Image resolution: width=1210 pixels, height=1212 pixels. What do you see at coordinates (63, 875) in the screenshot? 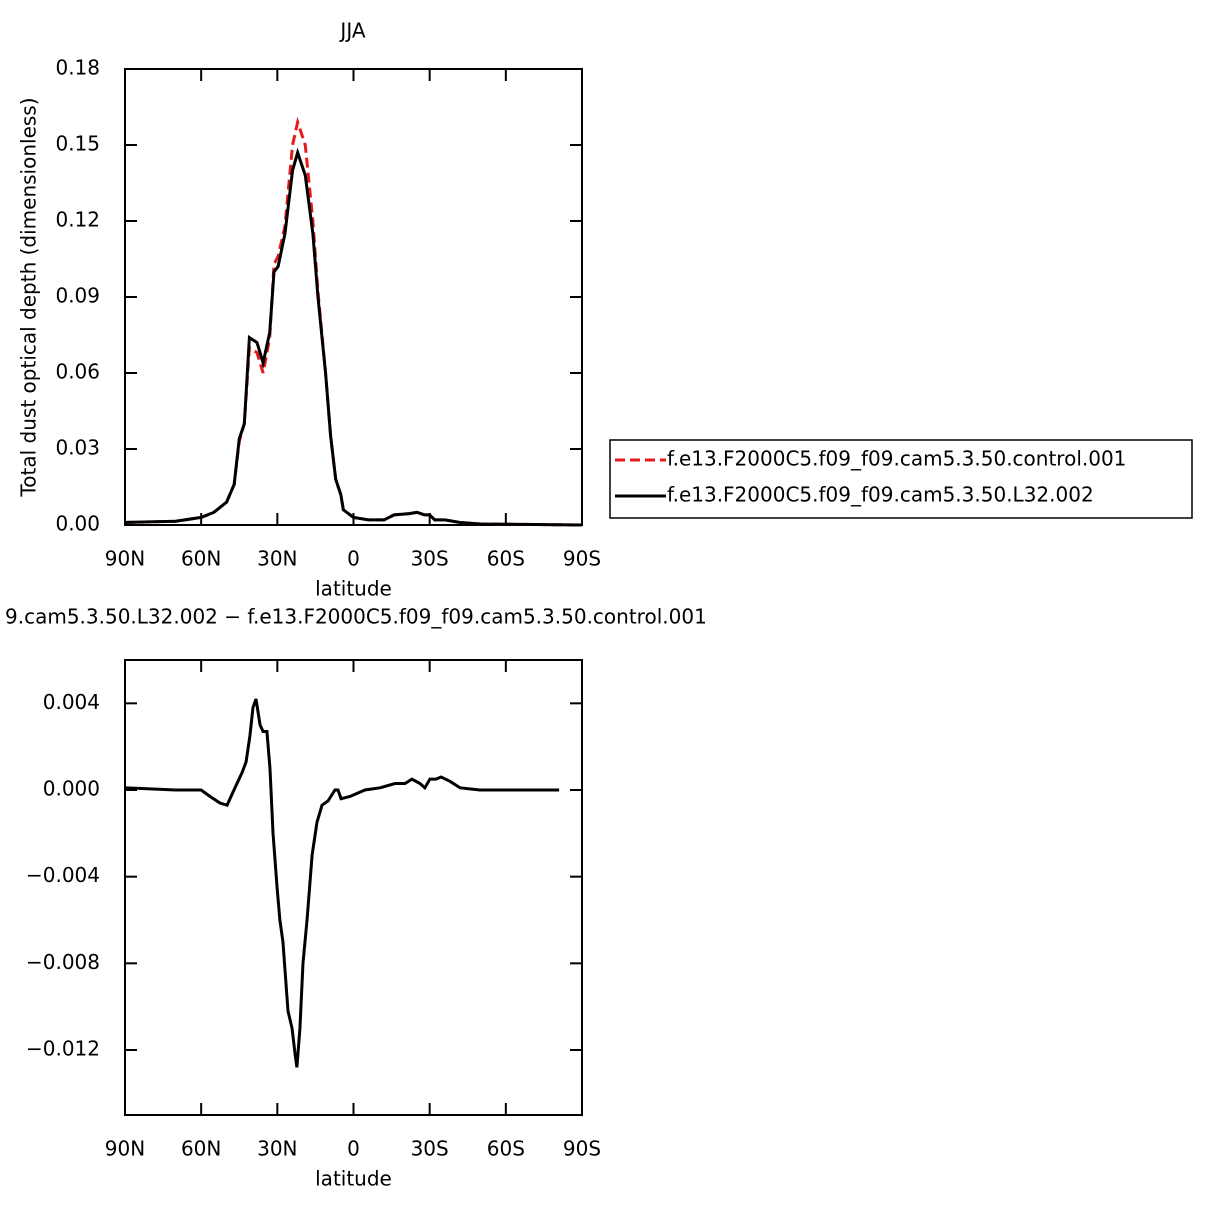
I see `y-tick-label: −0.004` at bounding box center [63, 875].